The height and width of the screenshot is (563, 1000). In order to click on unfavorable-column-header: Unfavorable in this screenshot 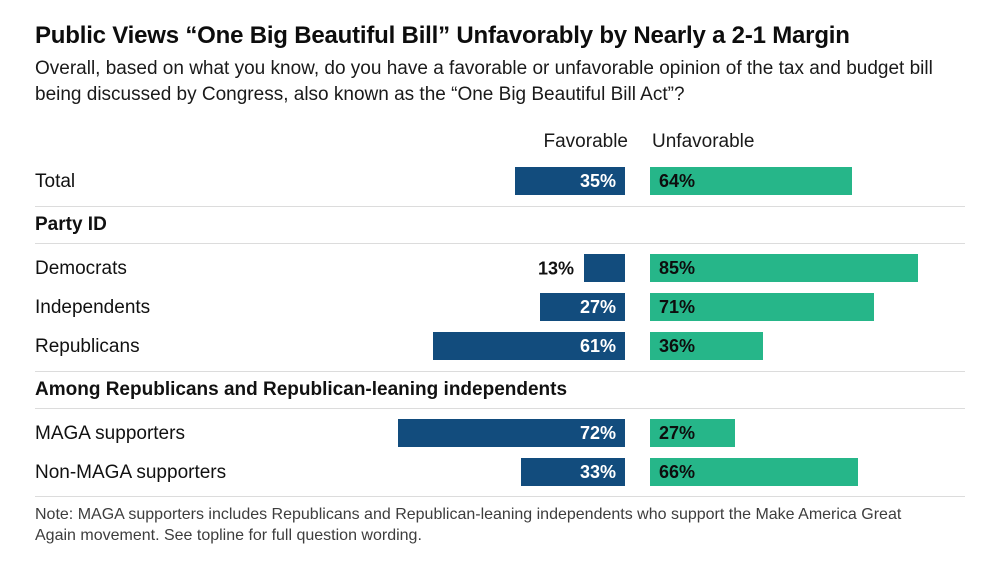, I will do `click(703, 141)`.